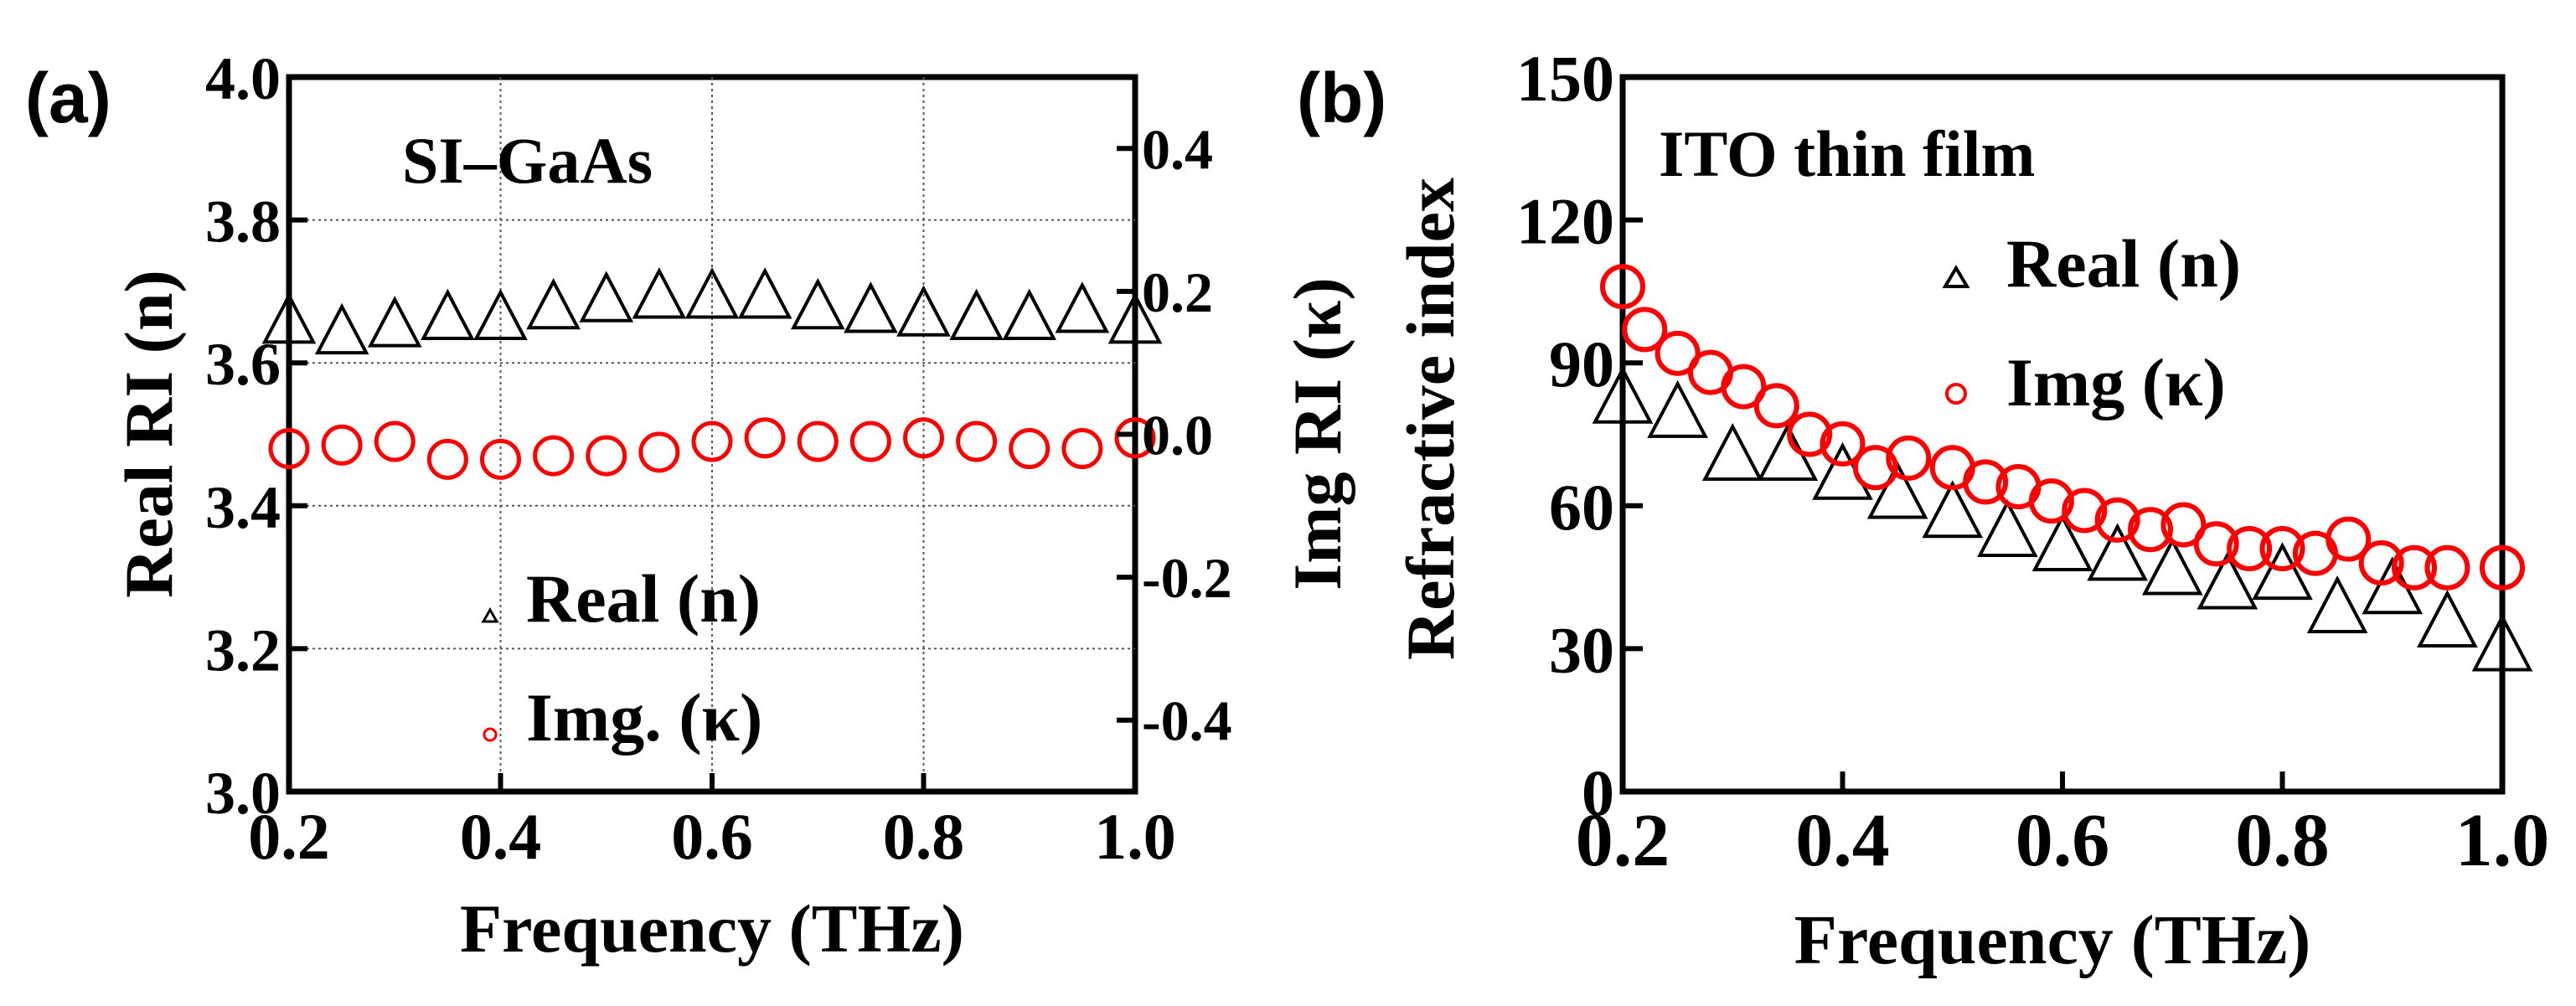 This screenshot has width=2576, height=1006. I want to click on tick-label-a-y2: 0.4, so click(1177, 149).